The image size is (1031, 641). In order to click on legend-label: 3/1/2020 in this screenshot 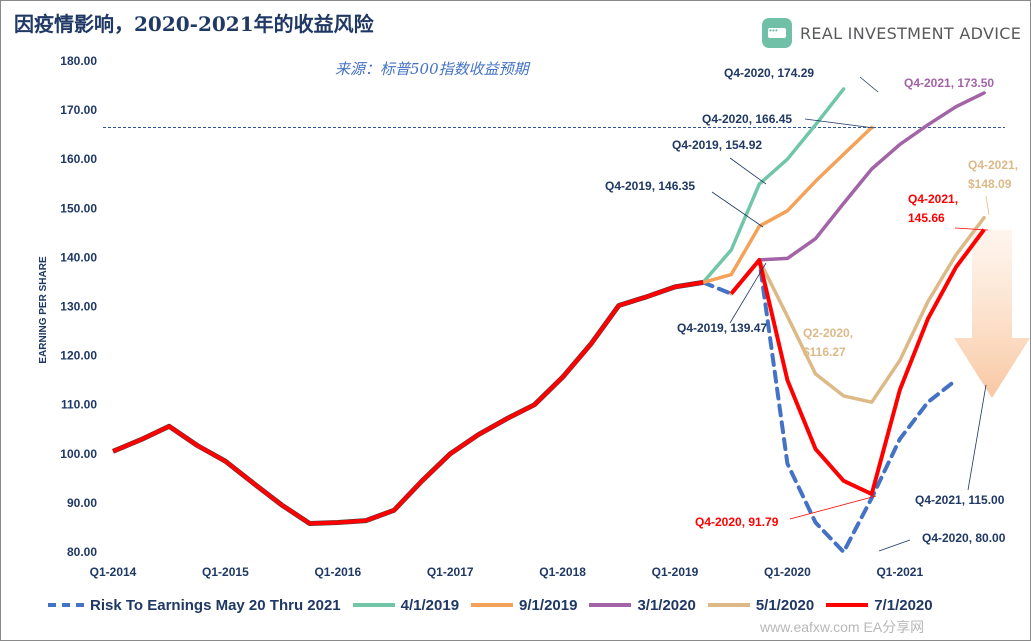, I will do `click(666, 605)`.